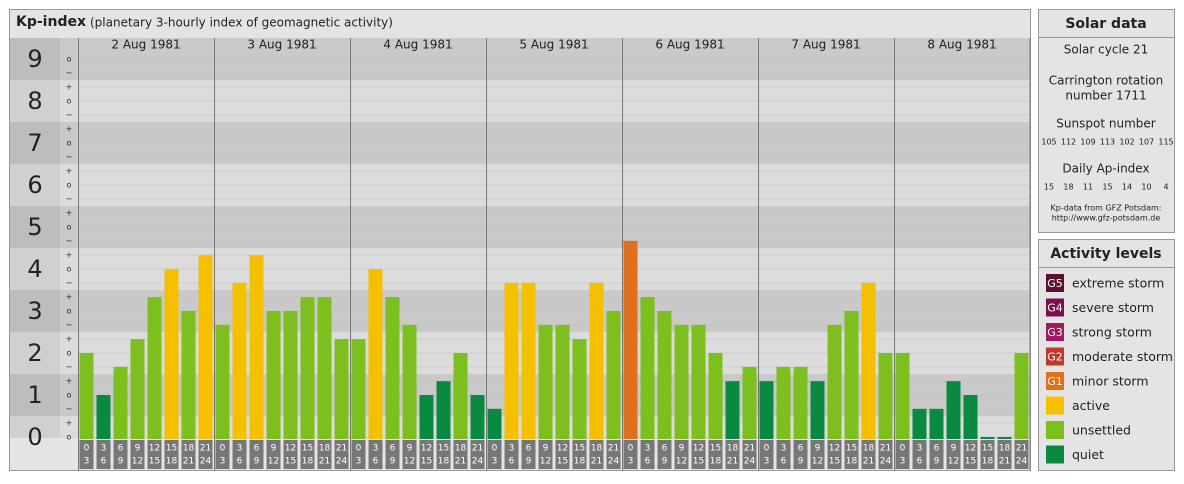 This screenshot has width=1184, height=484. What do you see at coordinates (1055, 332) in the screenshot?
I see `legend-code: G3` at bounding box center [1055, 332].